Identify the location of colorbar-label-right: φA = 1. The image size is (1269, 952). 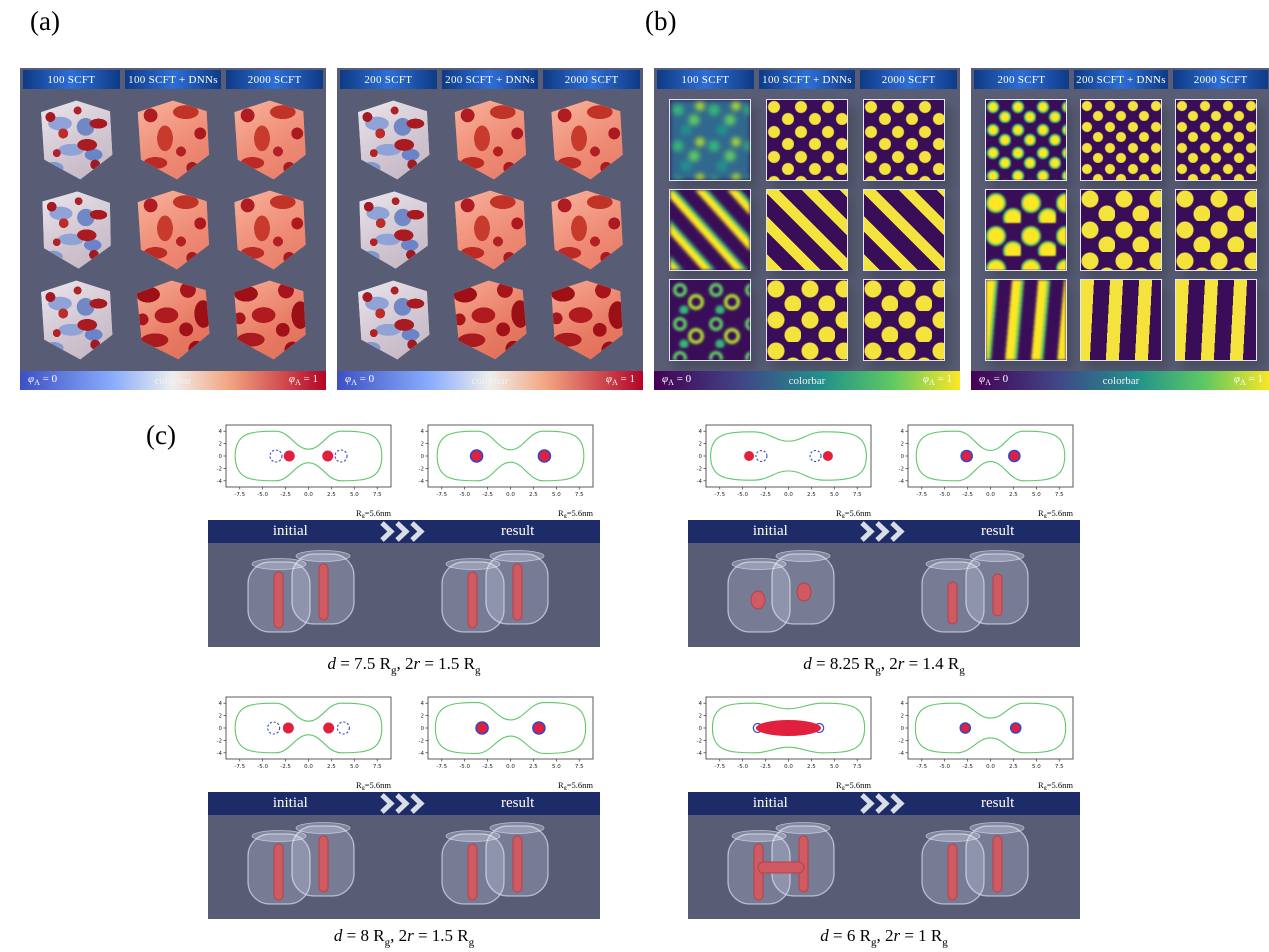
(937, 380).